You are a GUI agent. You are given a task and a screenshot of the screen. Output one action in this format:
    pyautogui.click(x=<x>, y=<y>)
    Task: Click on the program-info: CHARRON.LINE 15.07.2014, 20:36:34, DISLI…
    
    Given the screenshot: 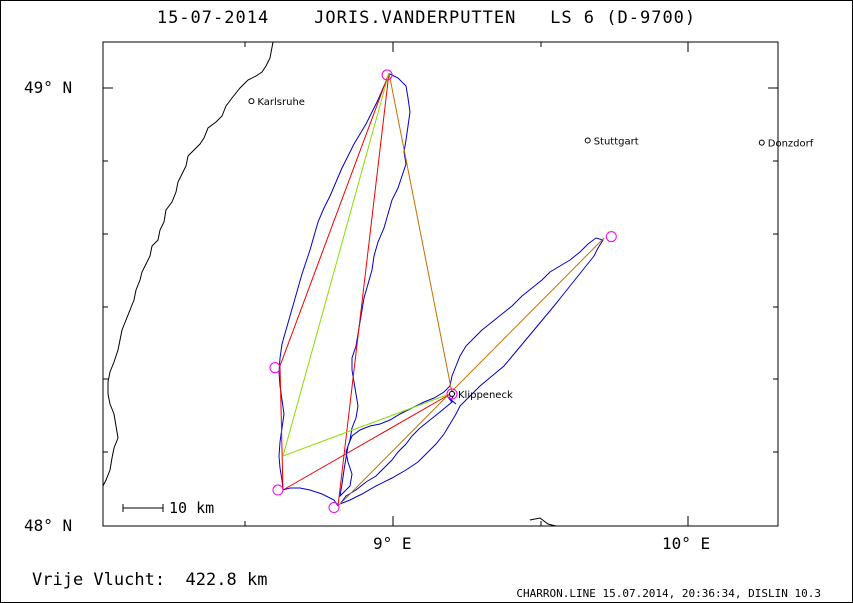 What is the action you would take?
    pyautogui.click(x=668, y=593)
    